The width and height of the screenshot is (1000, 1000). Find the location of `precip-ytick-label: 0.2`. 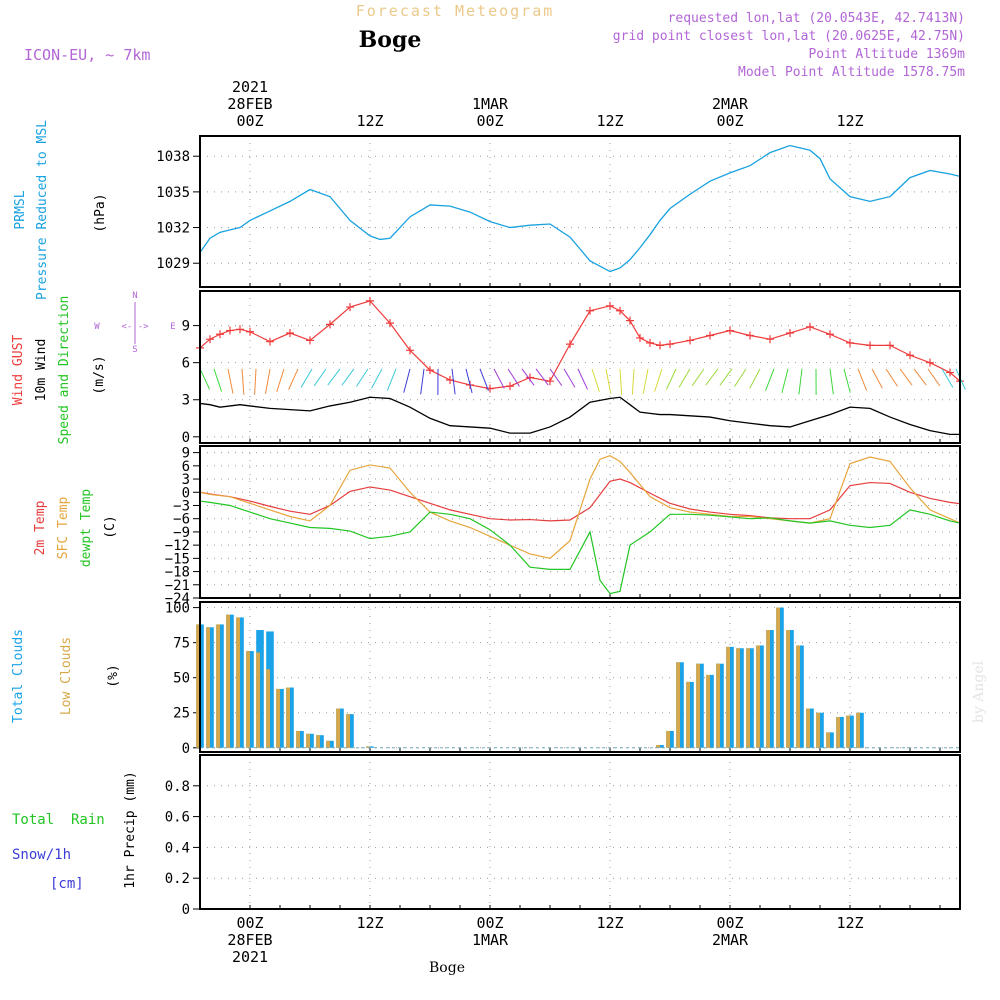

precip-ytick-label: 0.2 is located at coordinates (177, 879).